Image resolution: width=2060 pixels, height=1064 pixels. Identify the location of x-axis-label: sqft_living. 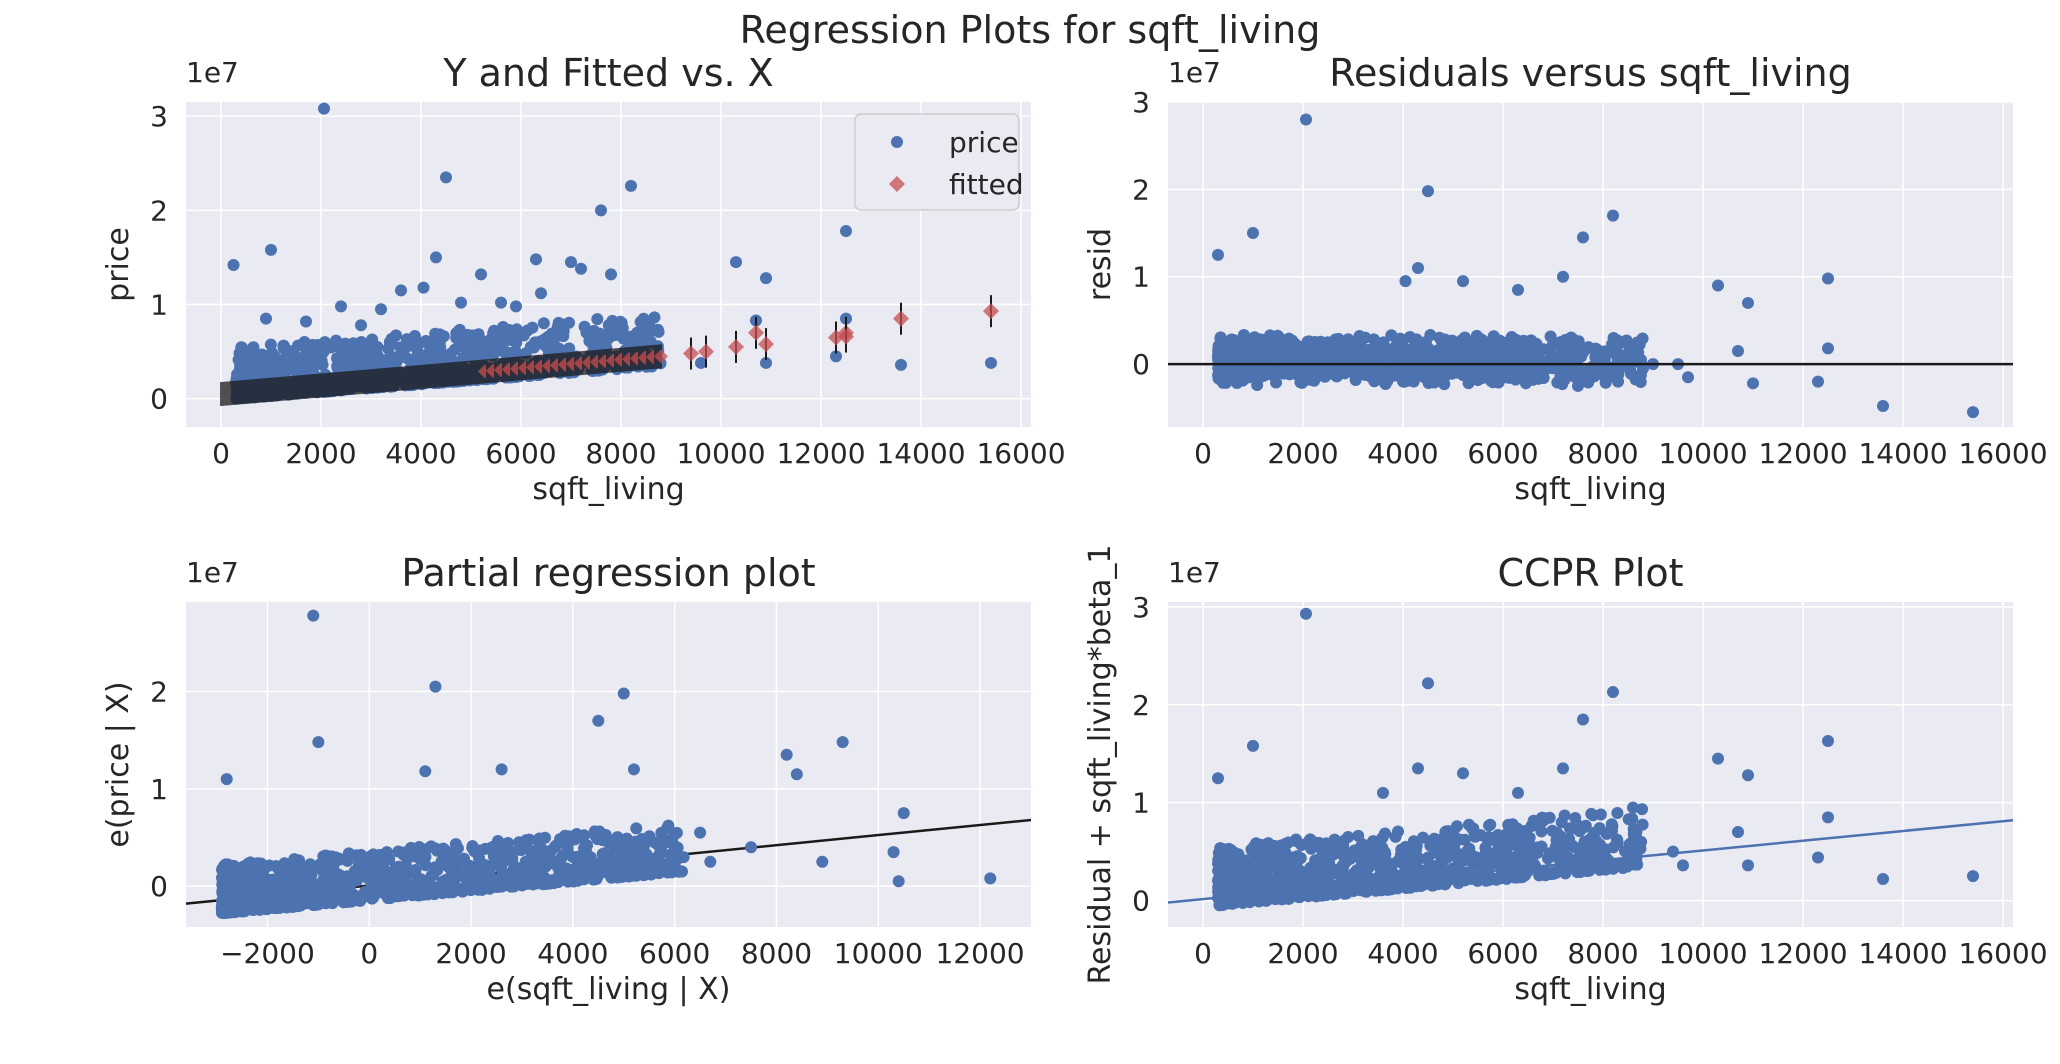
(608, 489).